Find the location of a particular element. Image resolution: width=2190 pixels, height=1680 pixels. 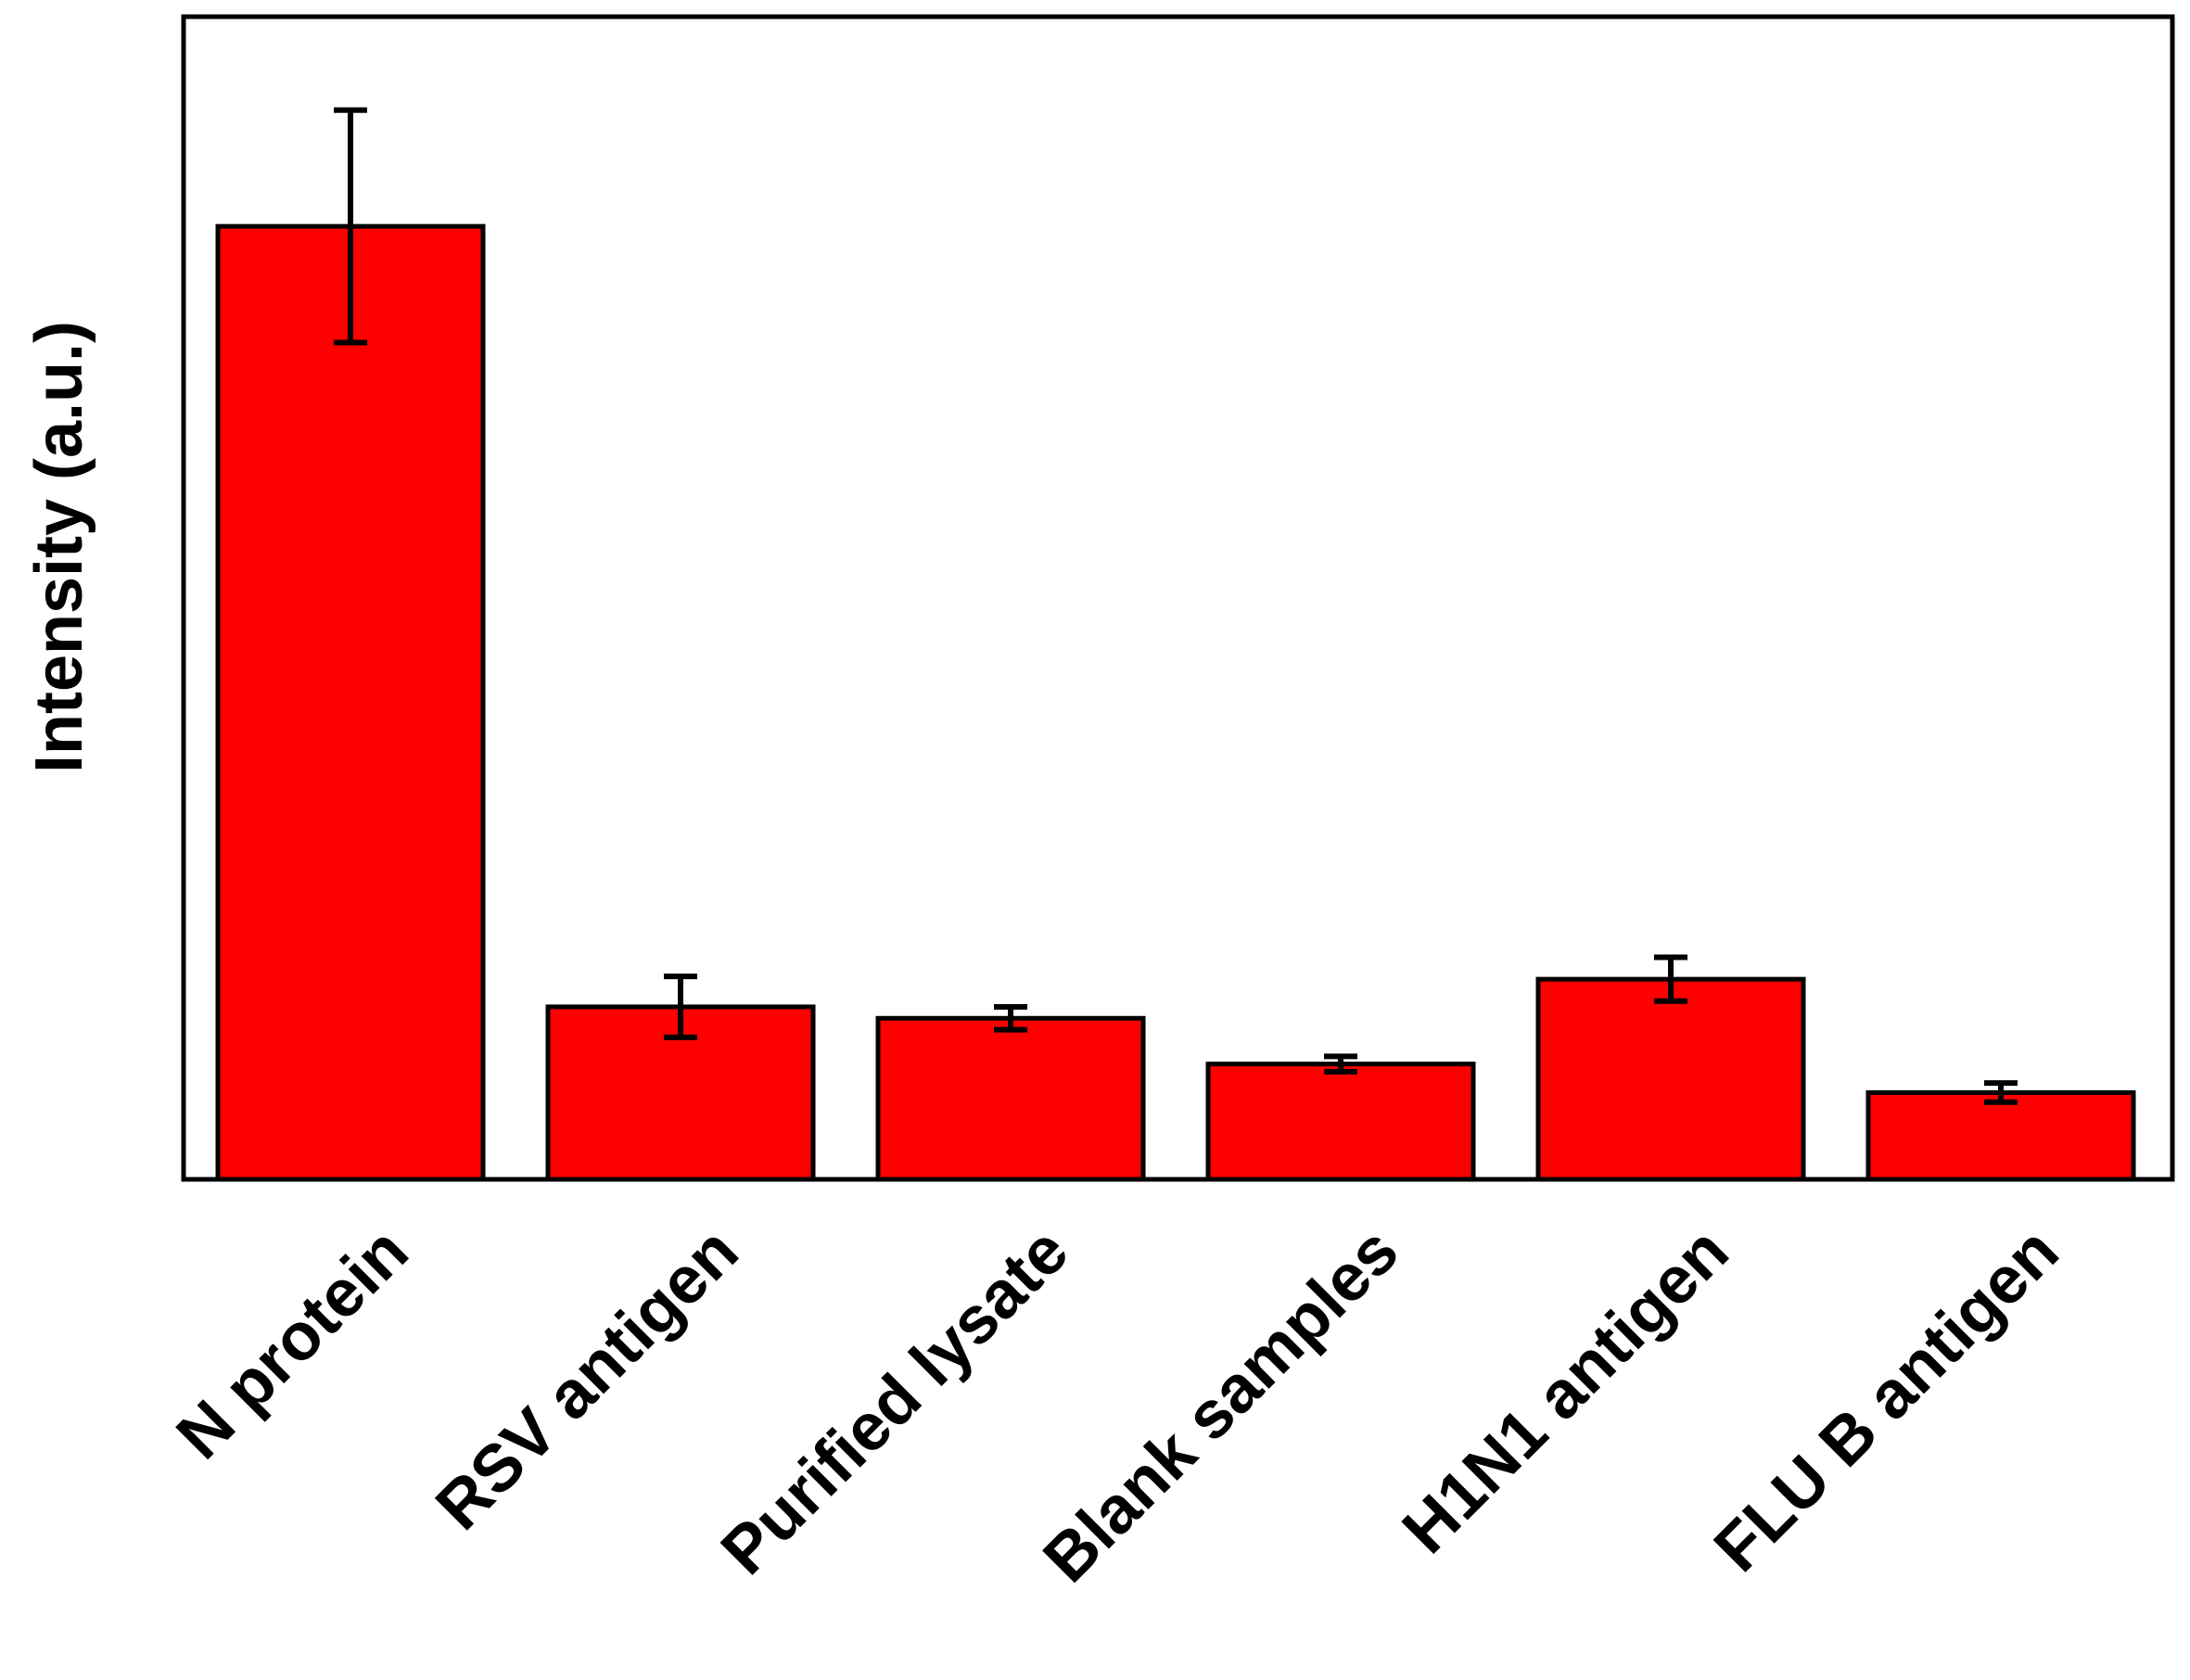

category-label-purified-lysate: Purified lysate is located at coordinates (895, 1401).